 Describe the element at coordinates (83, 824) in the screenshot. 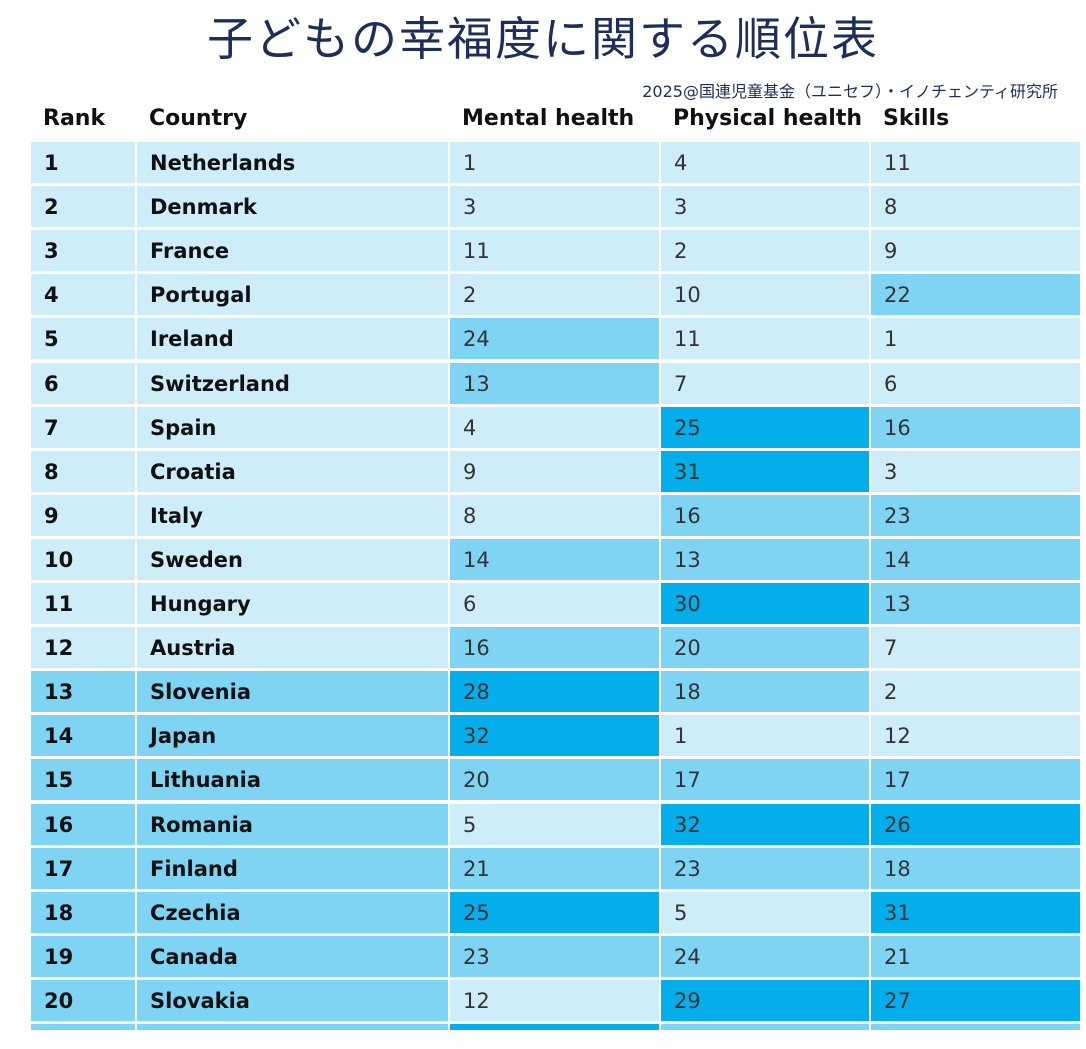

I see `rank-cell: 16` at that location.